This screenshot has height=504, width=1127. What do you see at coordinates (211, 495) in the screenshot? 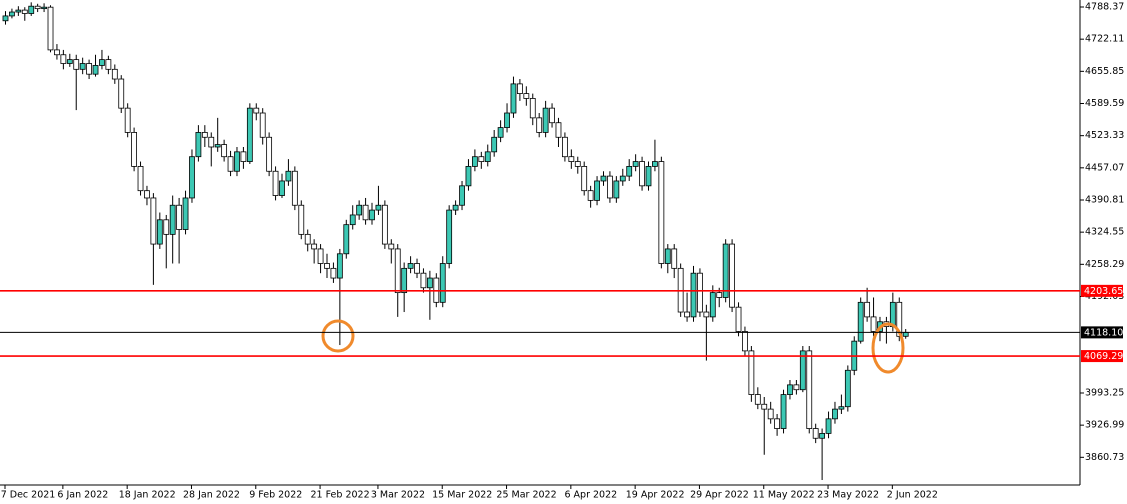
I see `x-tick-label: 28 Jan 2022` at bounding box center [211, 495].